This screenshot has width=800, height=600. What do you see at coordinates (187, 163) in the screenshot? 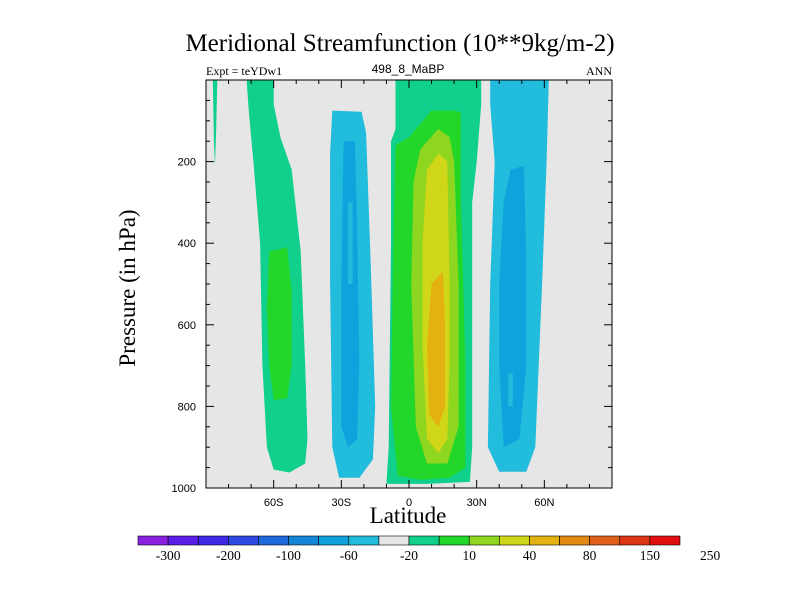
I see `y-tick-label: 200` at bounding box center [187, 163].